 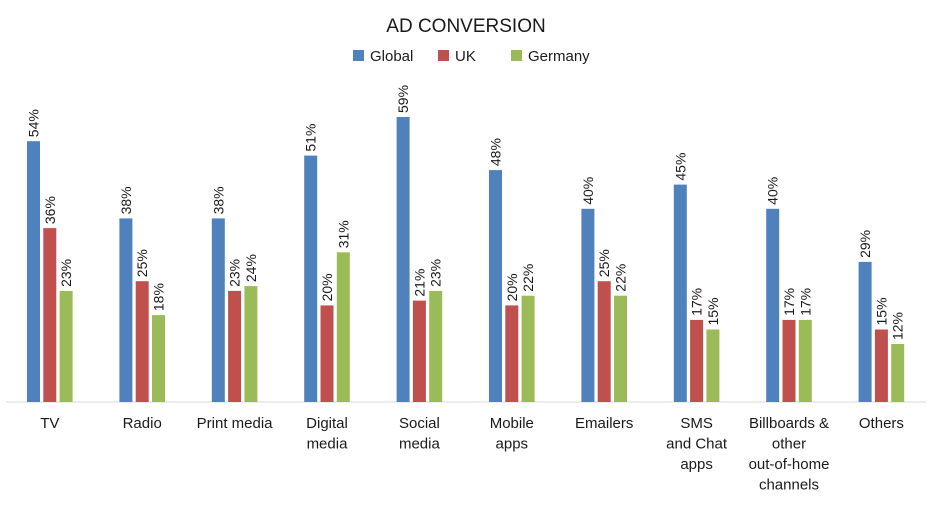 I want to click on bar-uk-print-media, so click(x=235, y=346).